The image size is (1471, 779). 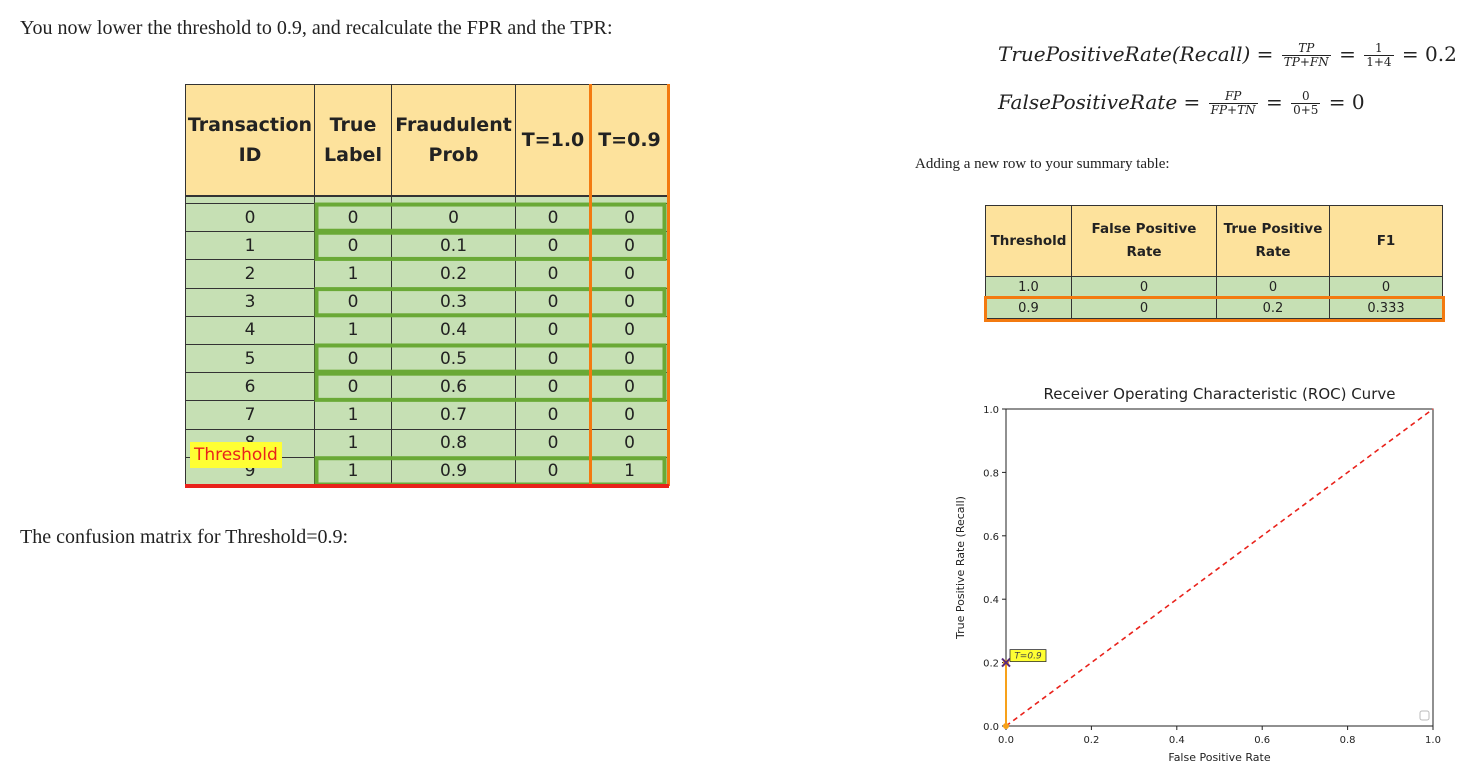 I want to click on cell-id: 7, so click(x=250, y=415).